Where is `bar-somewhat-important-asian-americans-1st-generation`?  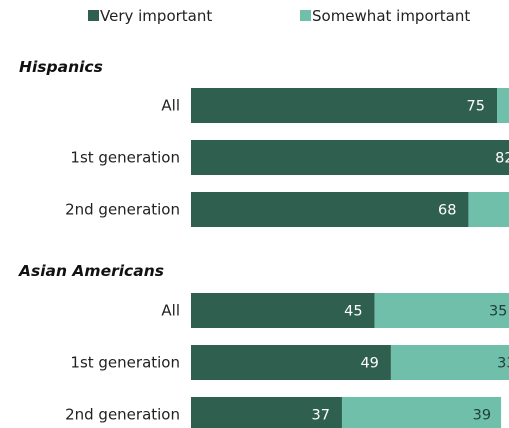 bar-somewhat-important-asian-americans-1st-generation is located at coordinates (449, 362).